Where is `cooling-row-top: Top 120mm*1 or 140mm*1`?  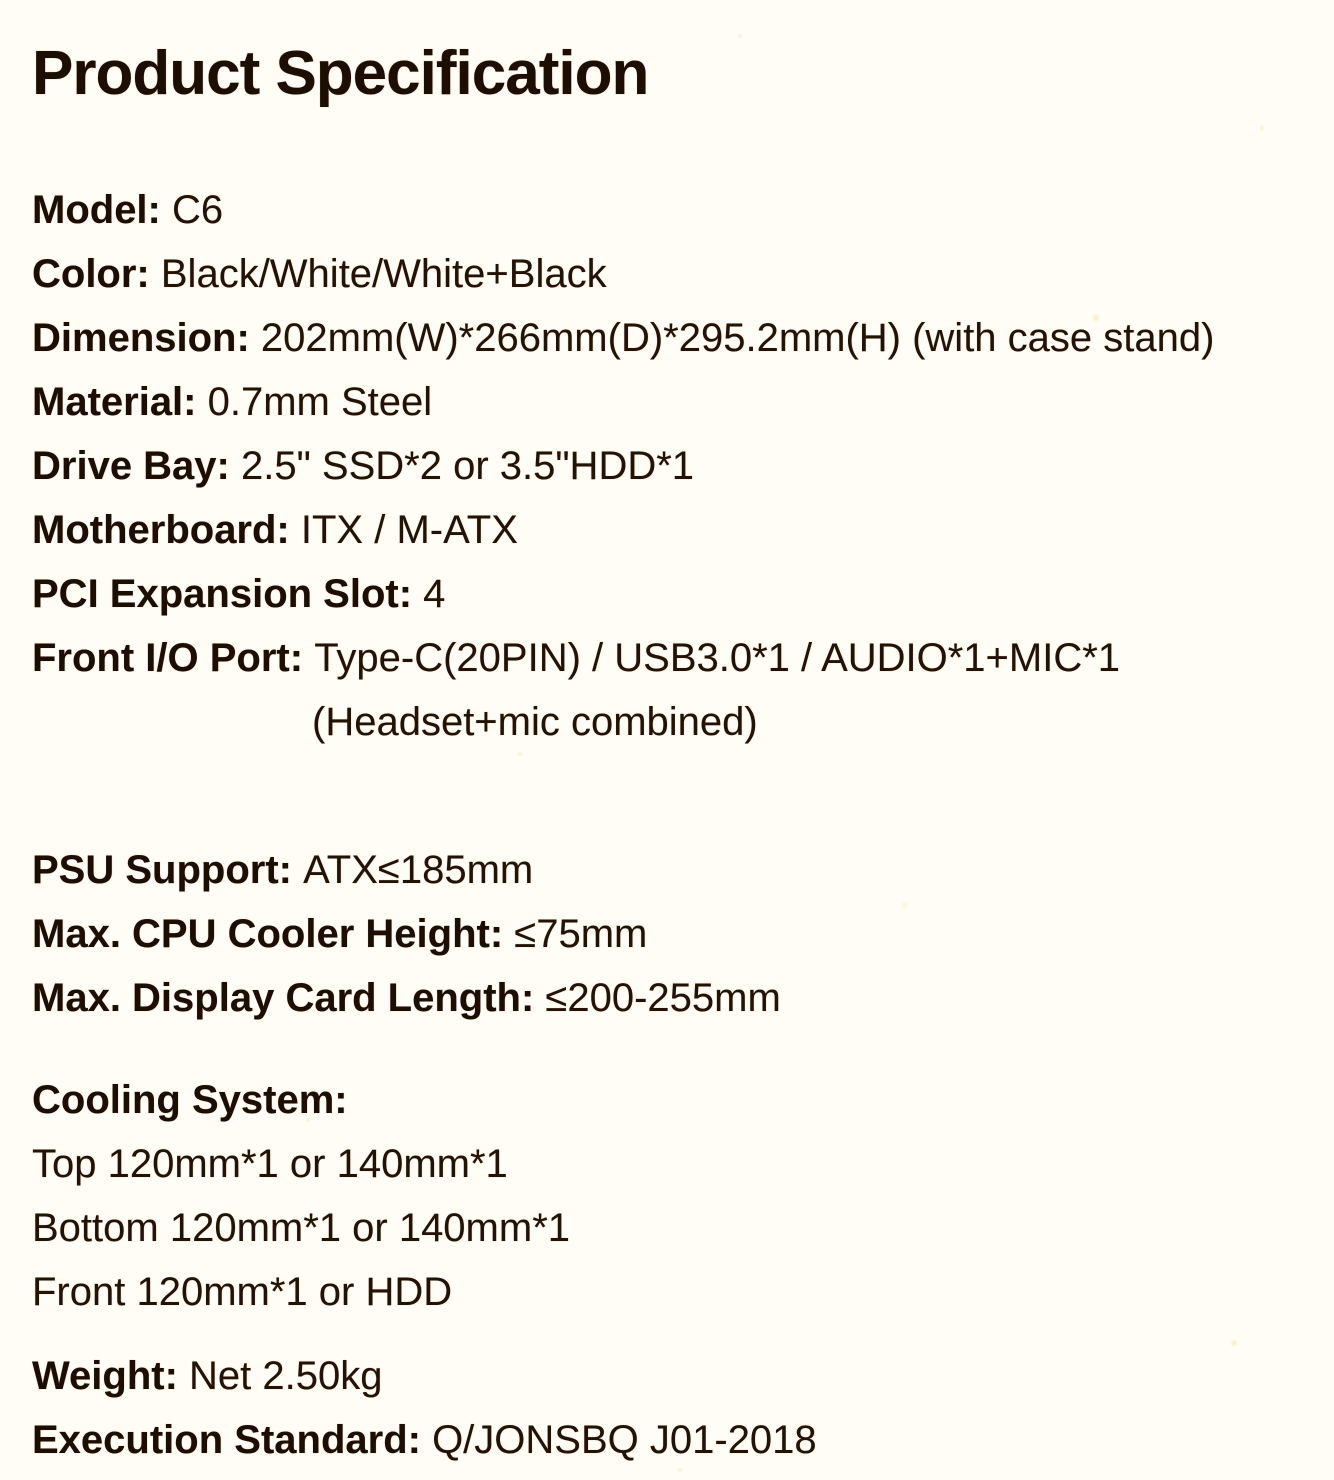 cooling-row-top: Top 120mm*1 or 140mm*1 is located at coordinates (683, 1164).